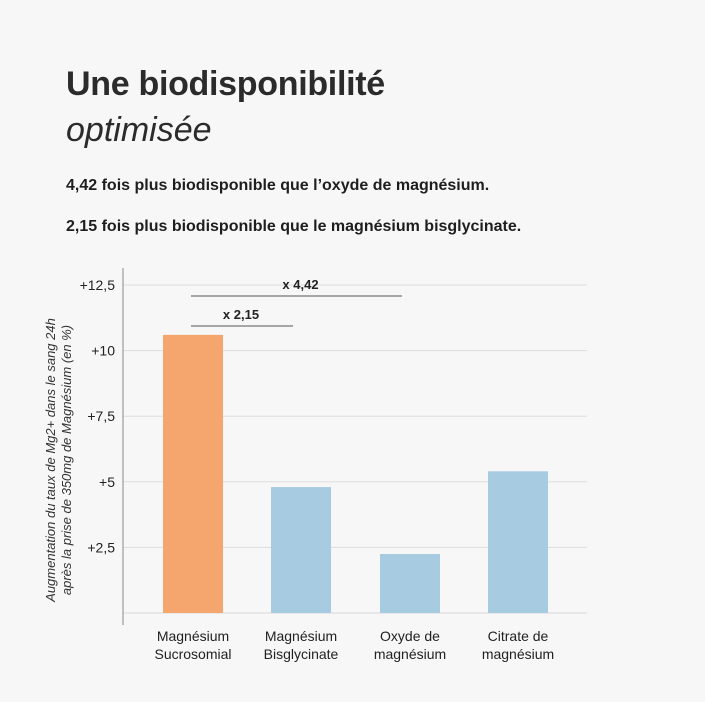  I want to click on category-label-2-1: magnésium, so click(410, 654).